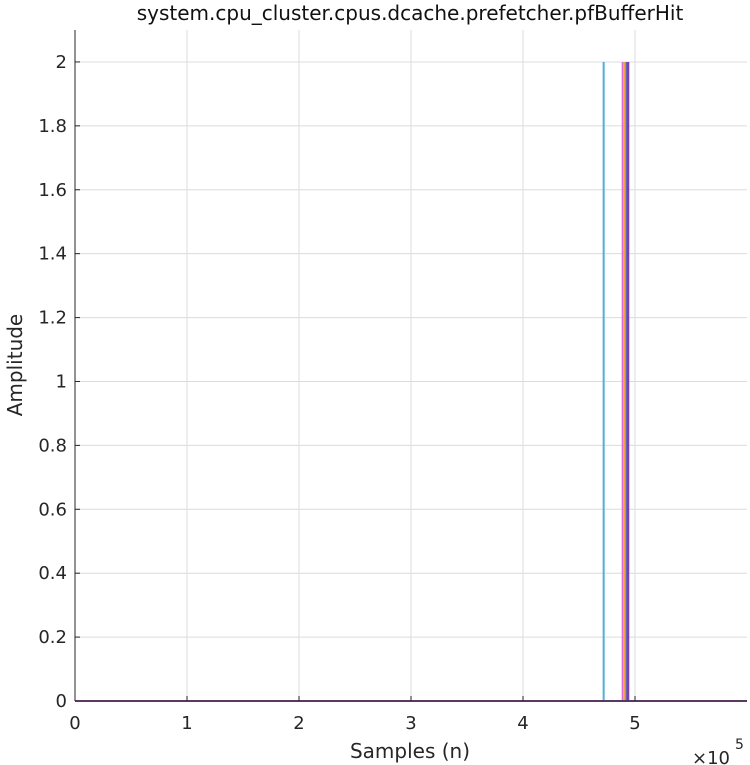 The width and height of the screenshot is (750, 765). Describe the element at coordinates (52, 126) in the screenshot. I see `y-tick-label: 1.8` at that location.